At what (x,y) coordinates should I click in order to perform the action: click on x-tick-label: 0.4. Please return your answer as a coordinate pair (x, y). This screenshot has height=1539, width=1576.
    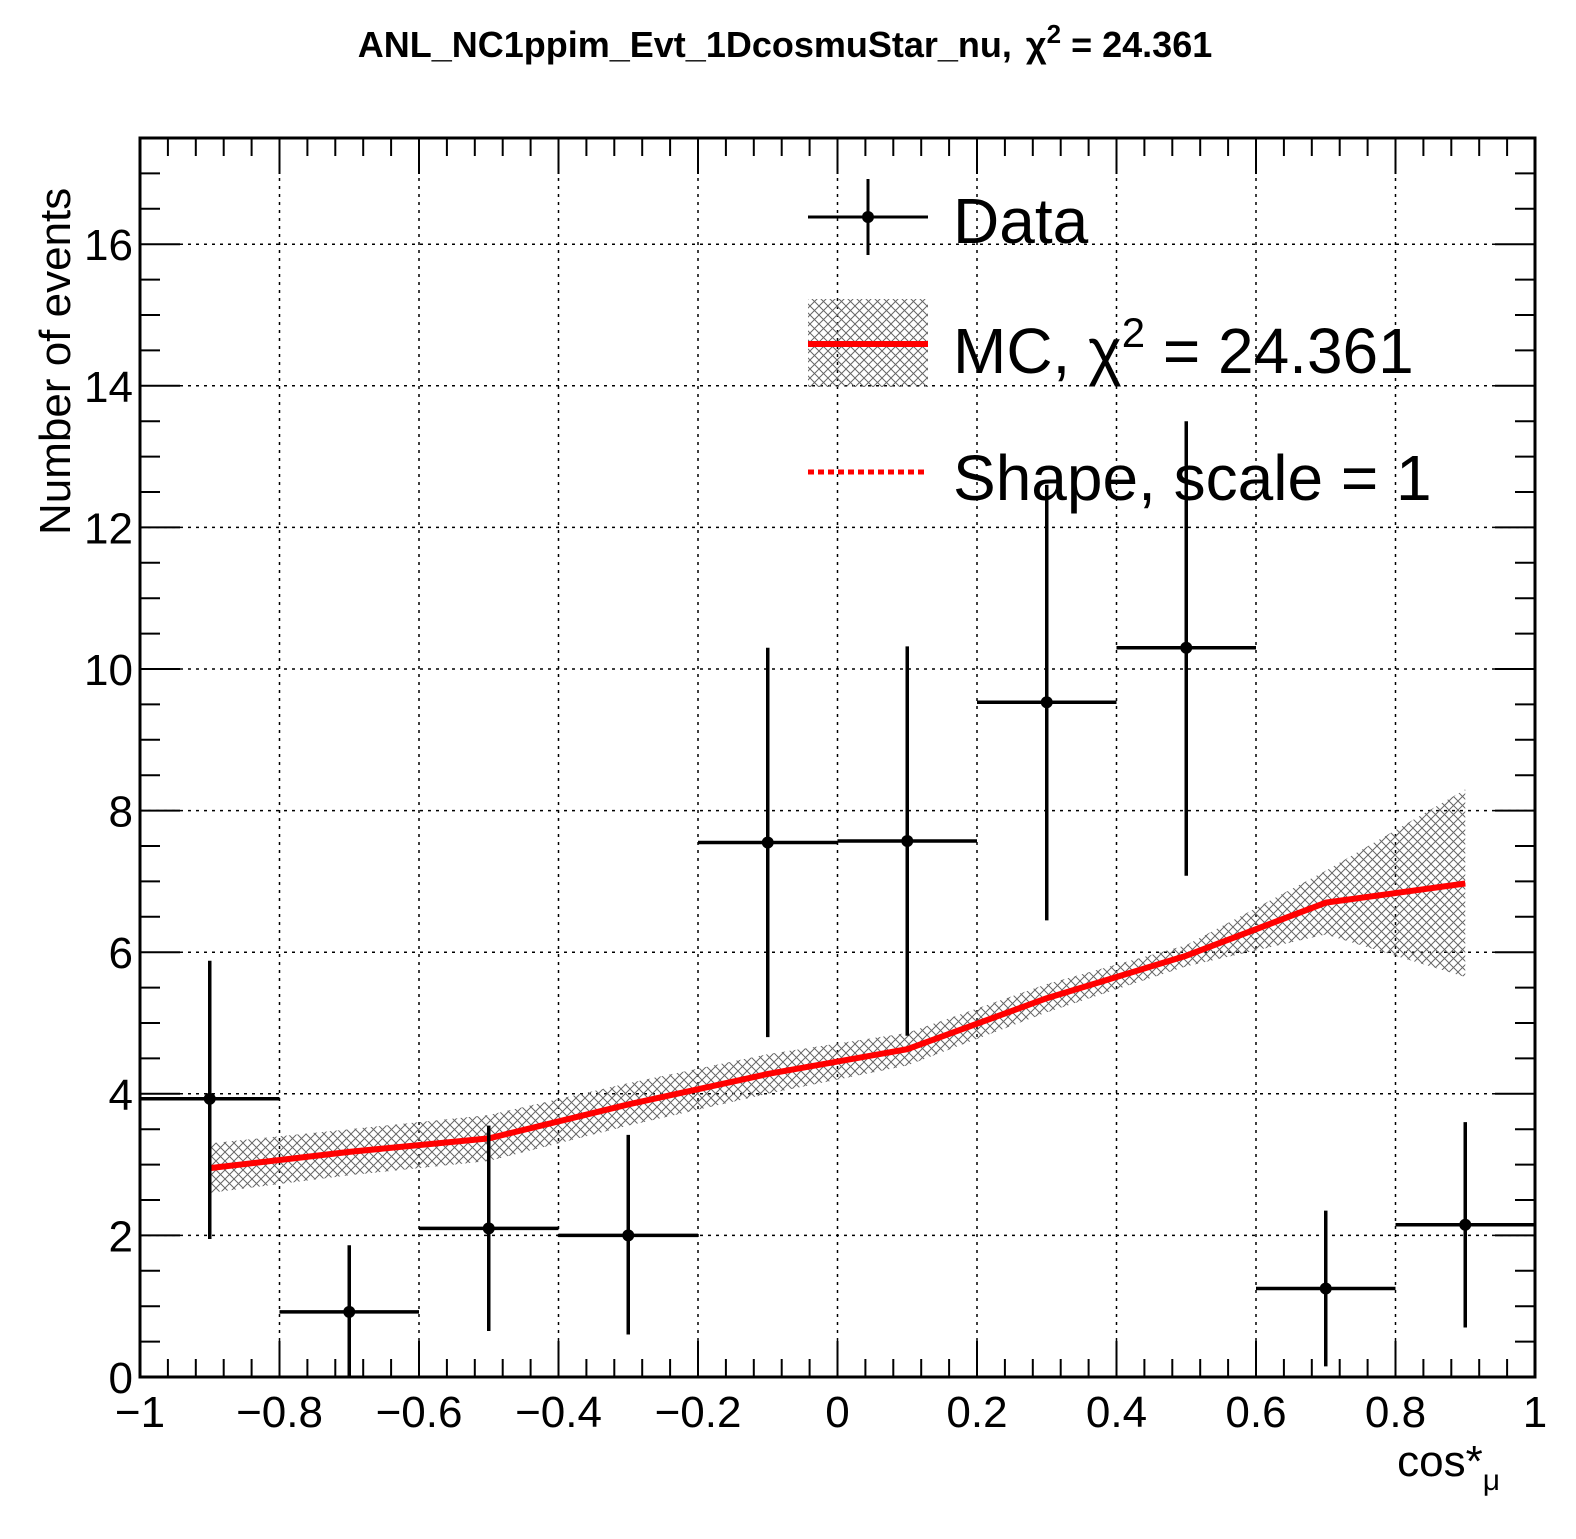
    Looking at the image, I should click on (1116, 1412).